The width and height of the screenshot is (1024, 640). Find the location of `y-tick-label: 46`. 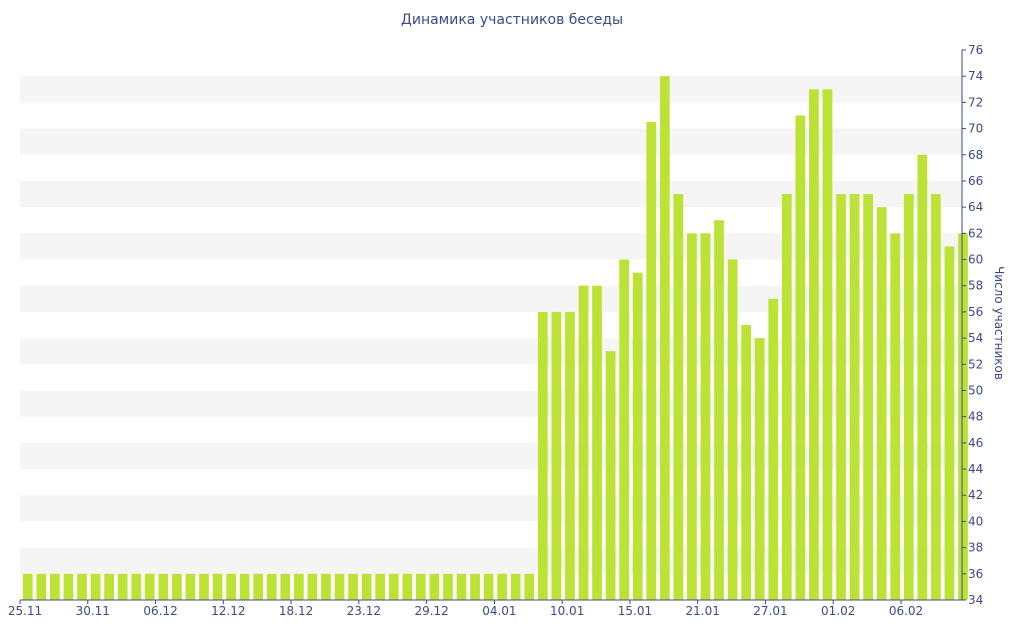

y-tick-label: 46 is located at coordinates (975, 443).